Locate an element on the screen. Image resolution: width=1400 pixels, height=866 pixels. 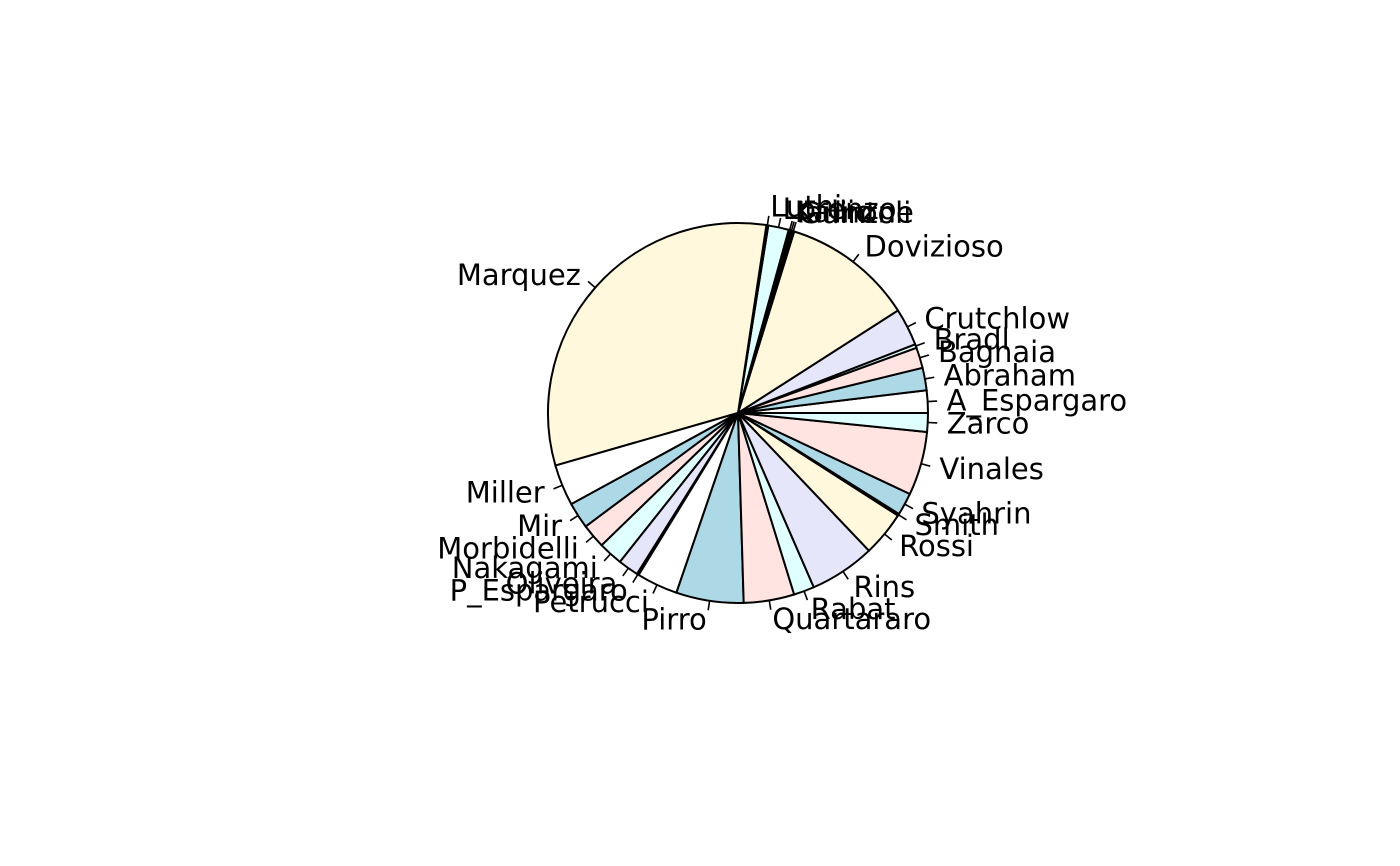
slices-layer is located at coordinates (738, 413).